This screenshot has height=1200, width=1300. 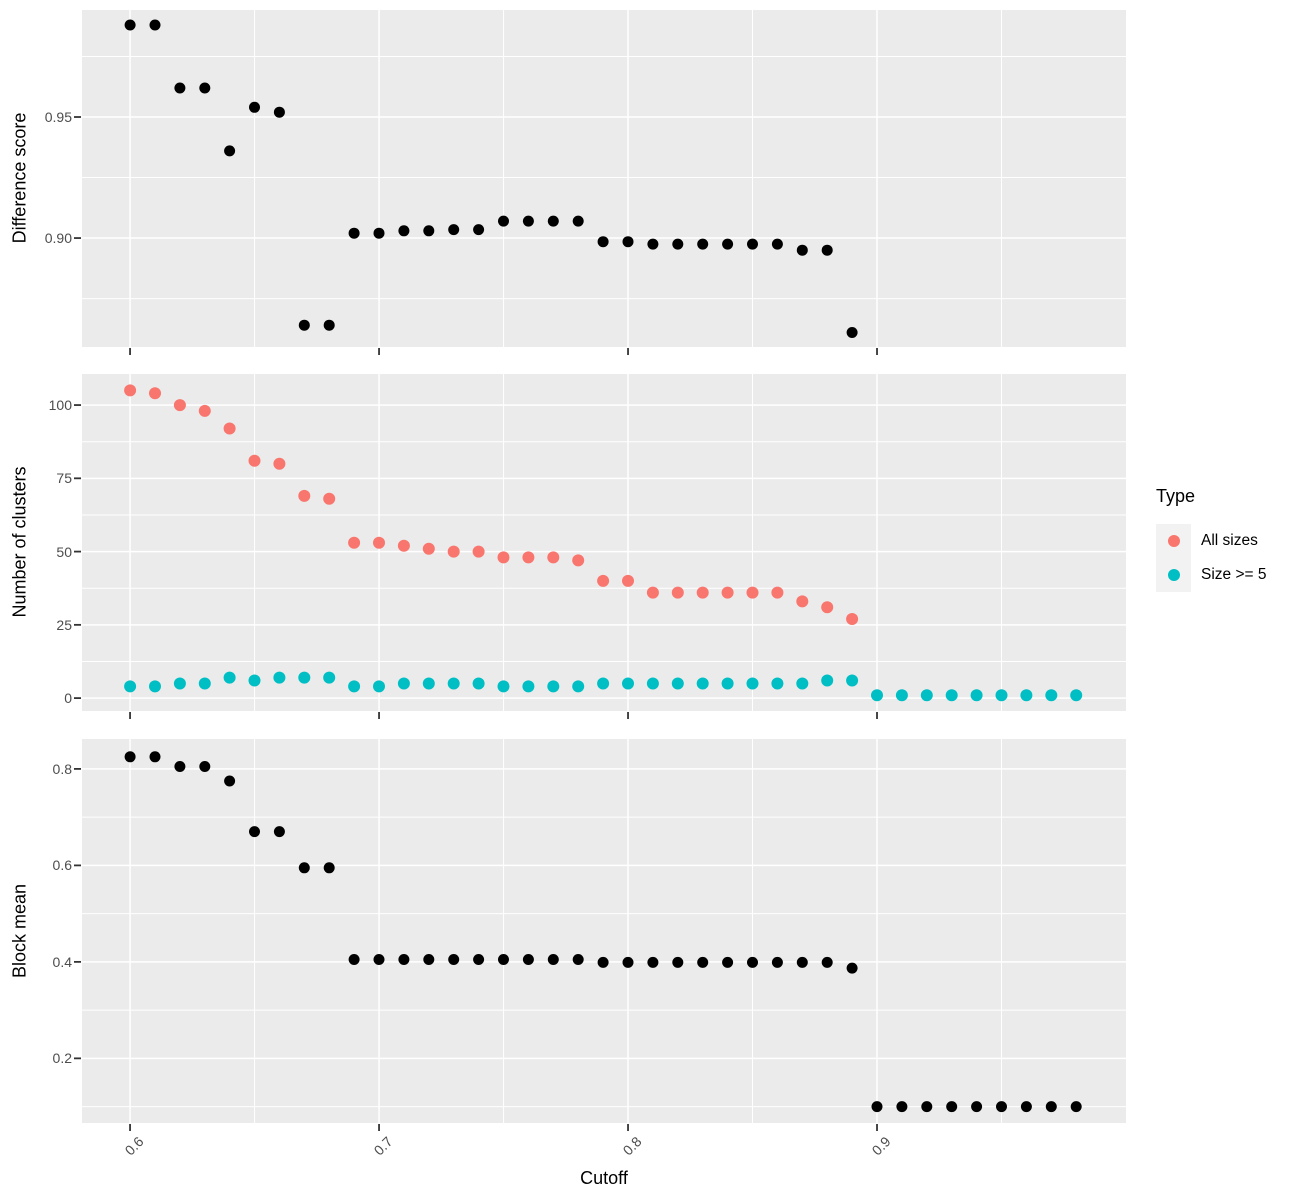 What do you see at coordinates (19, 542) in the screenshot?
I see `y-axis-title-number-of-clusters: Number of clusters` at bounding box center [19, 542].